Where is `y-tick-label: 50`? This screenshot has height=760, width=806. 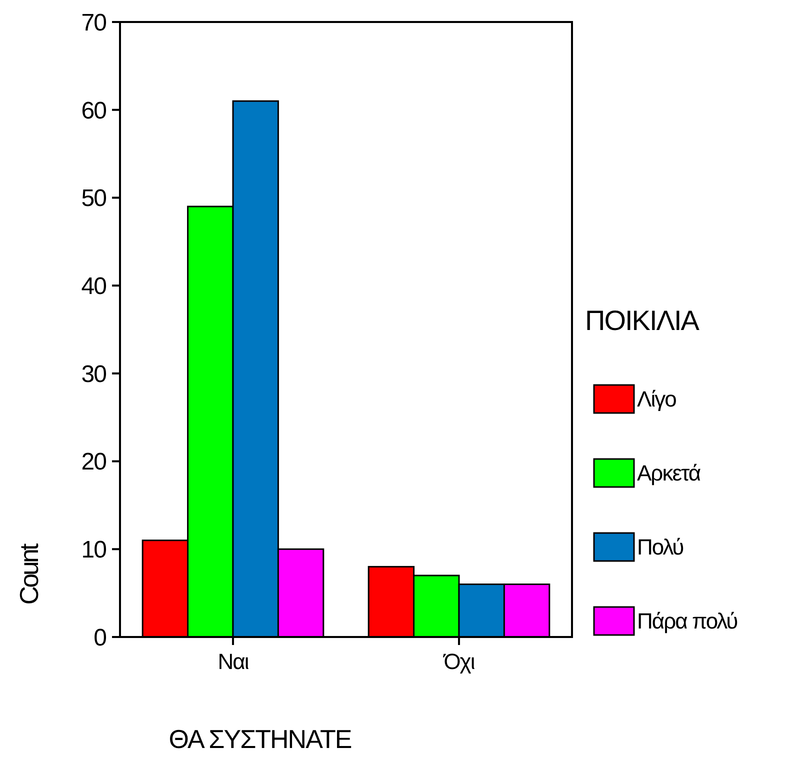
y-tick-label: 50 is located at coordinates (94, 198).